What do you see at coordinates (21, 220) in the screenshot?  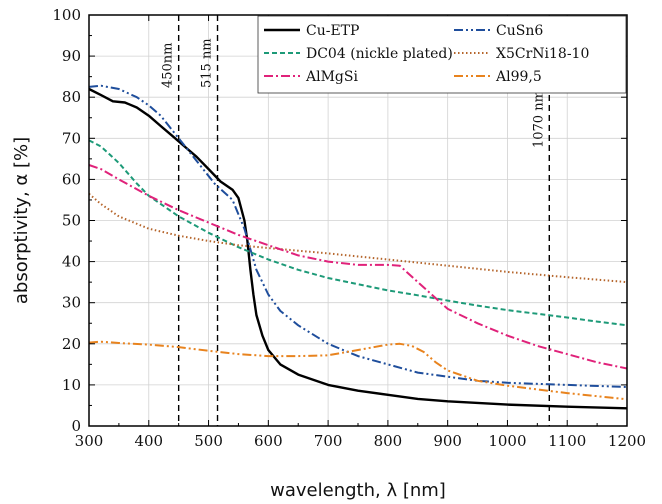 I see `y-axis-title: absorptivity, α [%]` at bounding box center [21, 220].